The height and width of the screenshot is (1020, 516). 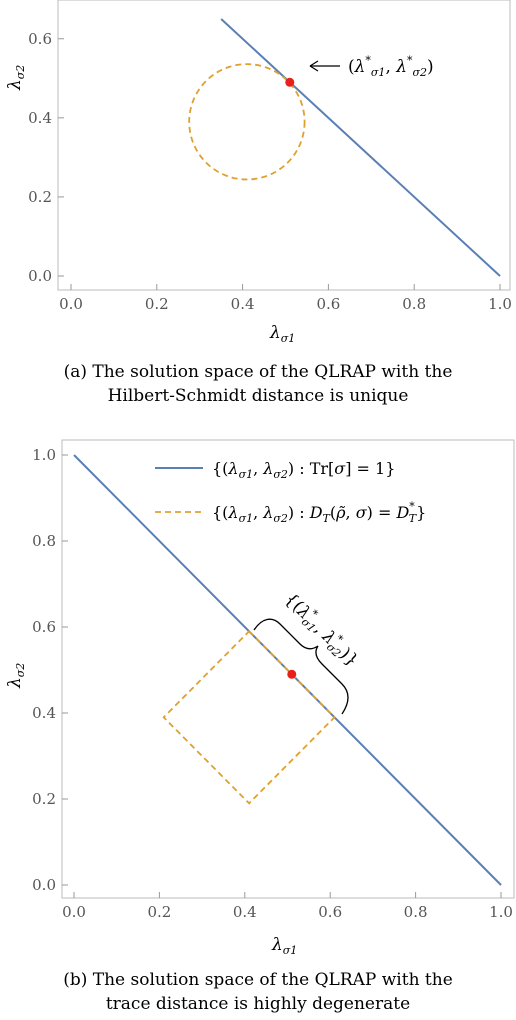 I want to click on y-ticks: 0.0 0.2 0.4 0.6 0.8 1.0, so click(x=50, y=670).